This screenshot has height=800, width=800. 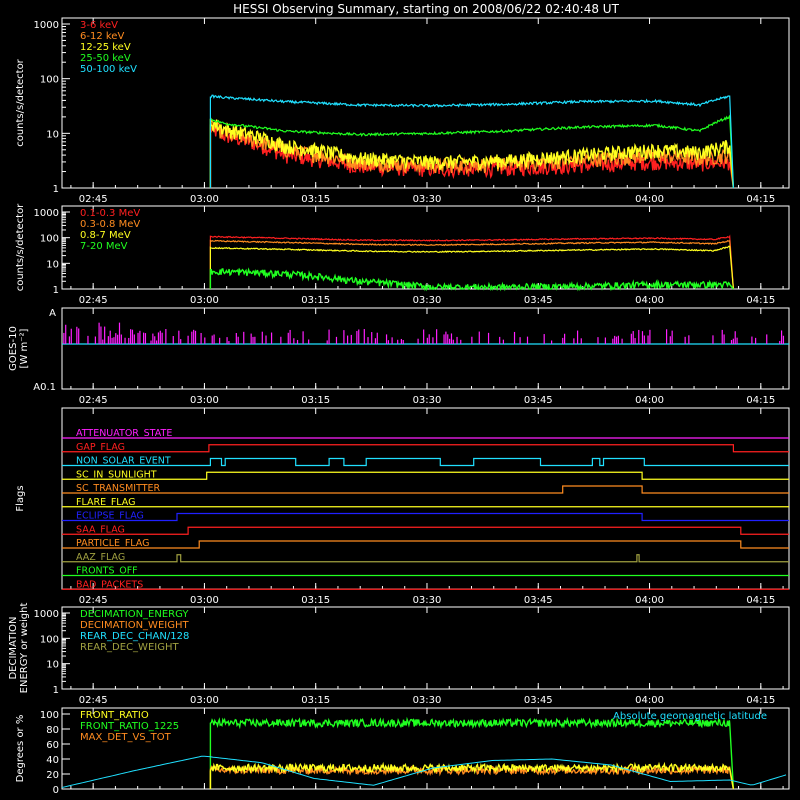 What do you see at coordinates (52, 665) in the screenshot?
I see `y-tick-label-4-1: 10` at bounding box center [52, 665].